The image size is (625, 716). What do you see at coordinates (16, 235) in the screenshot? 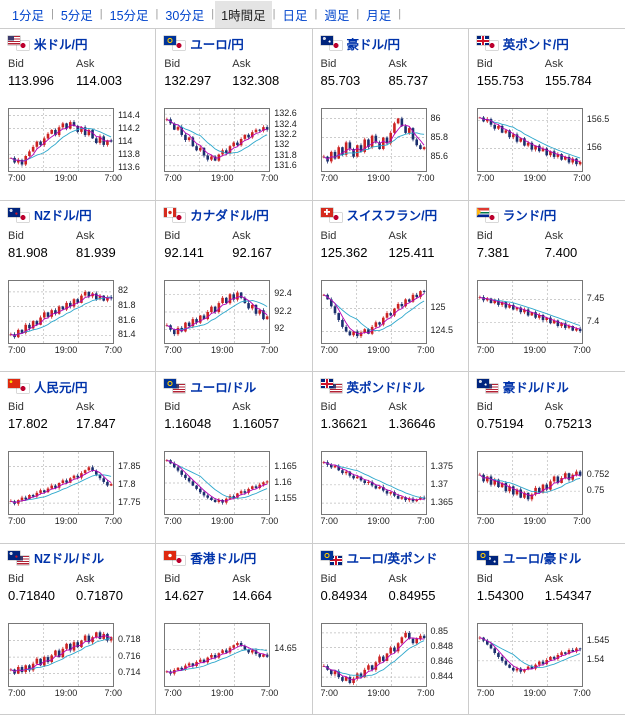
I see `bid-label: Bid` at bounding box center [16, 235].